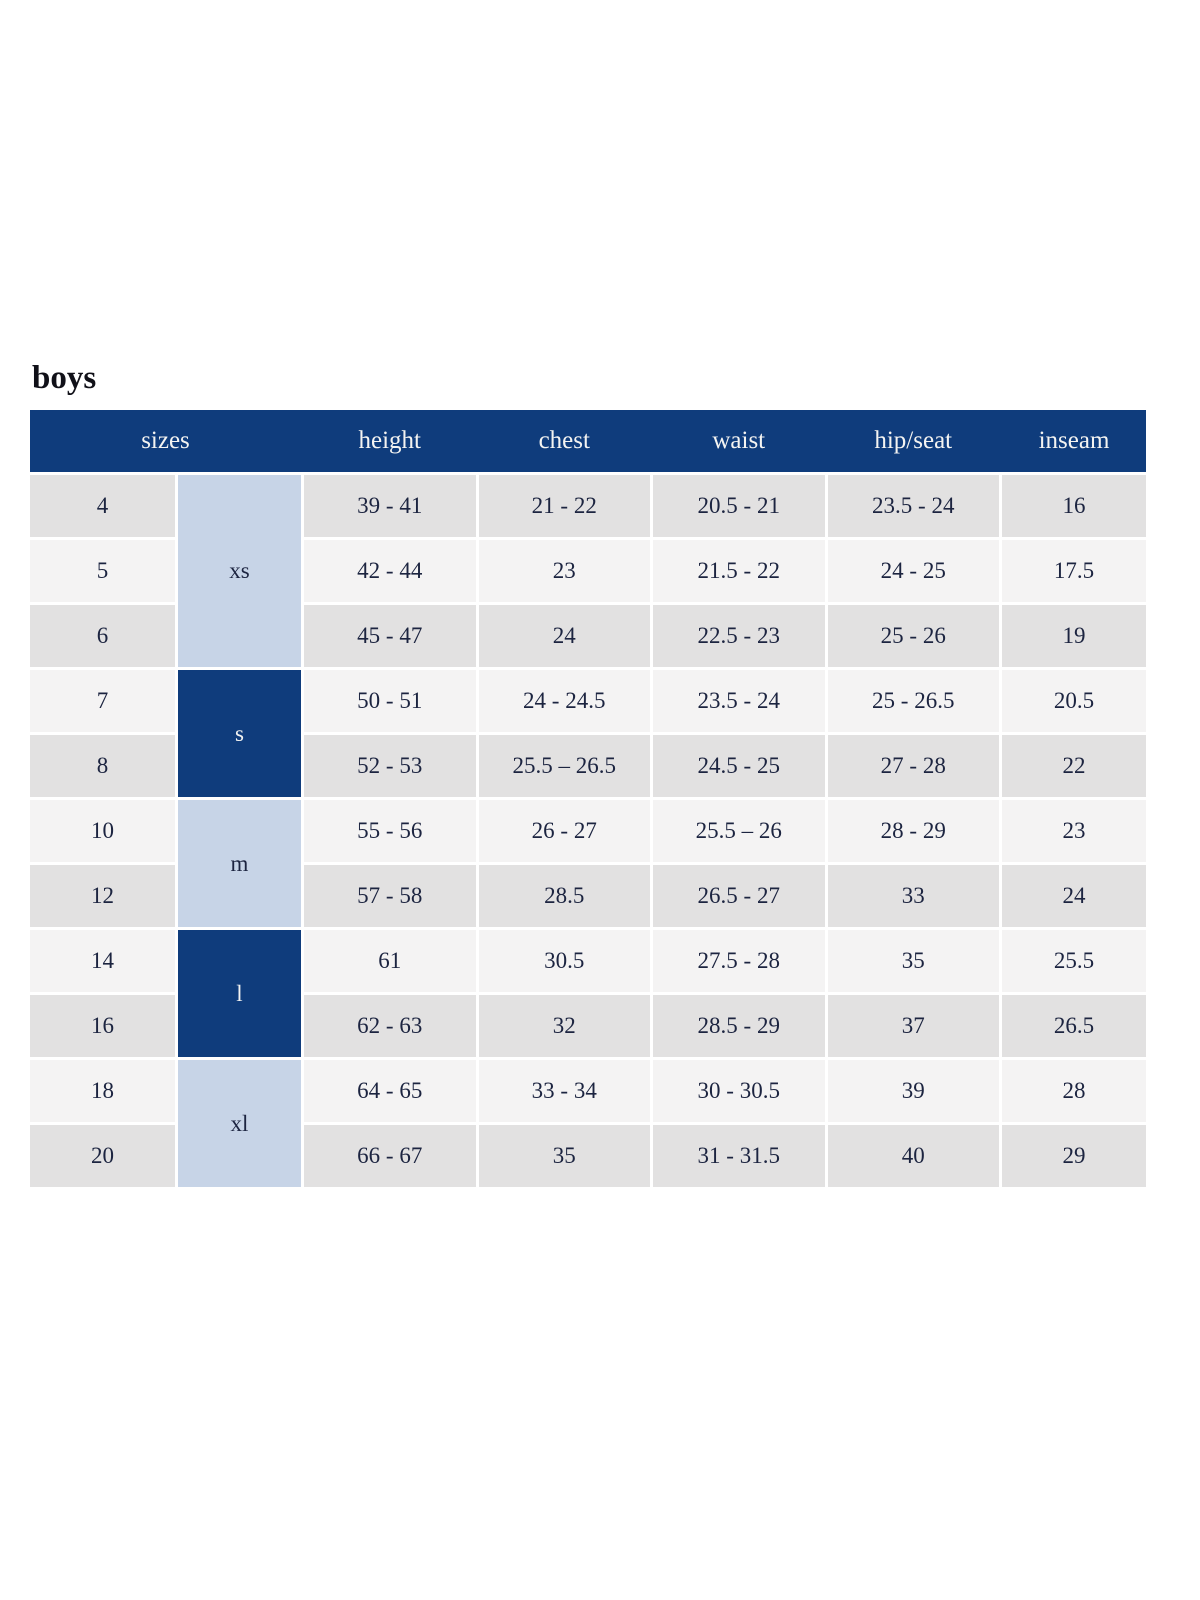 This screenshot has width=1200, height=1600. Describe the element at coordinates (913, 1091) in the screenshot. I see `hip-seat-cell: 39` at that location.